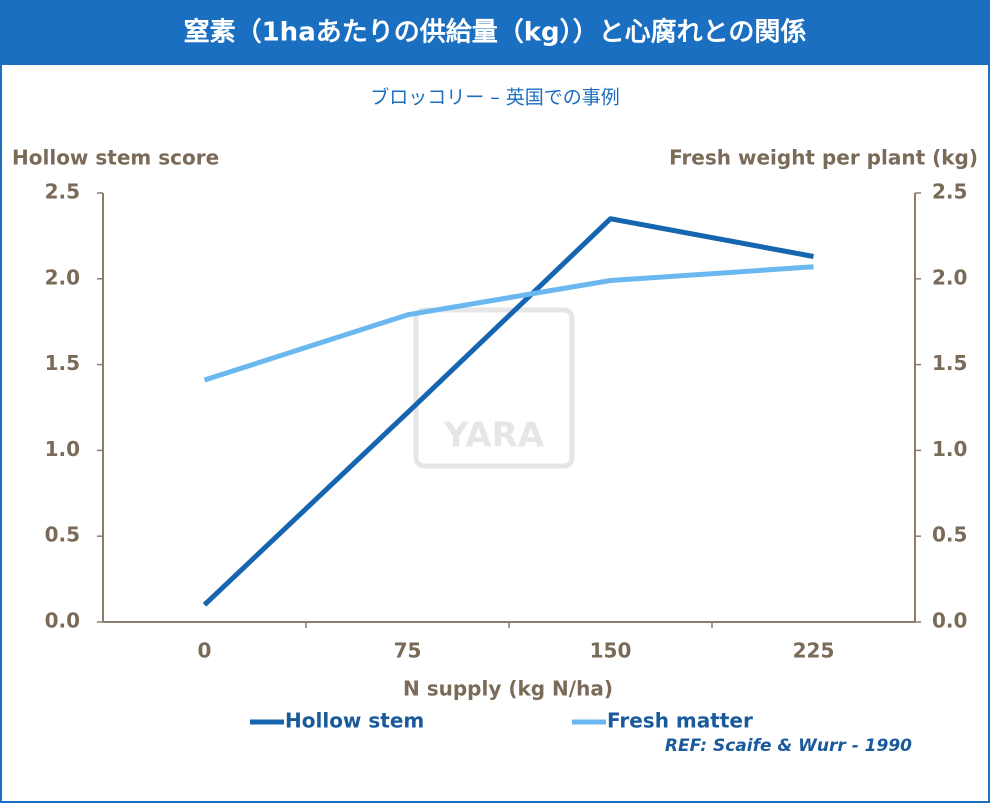  Describe the element at coordinates (949, 192) in the screenshot. I see `y2-tick-label: 2.5` at that location.